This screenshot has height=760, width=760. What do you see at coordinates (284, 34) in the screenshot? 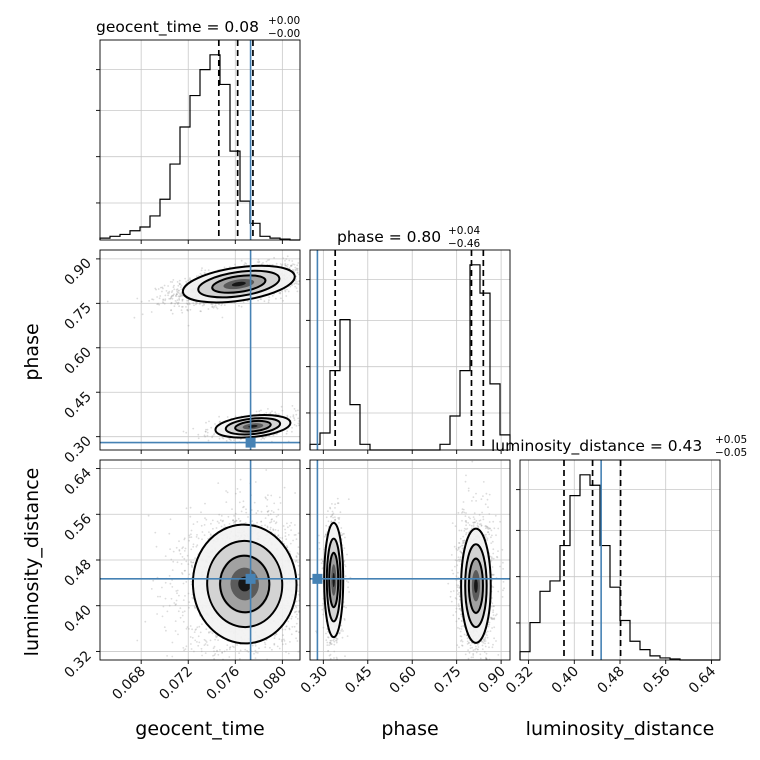
I see `title-geocent-time-sub: −0.00` at bounding box center [284, 34].